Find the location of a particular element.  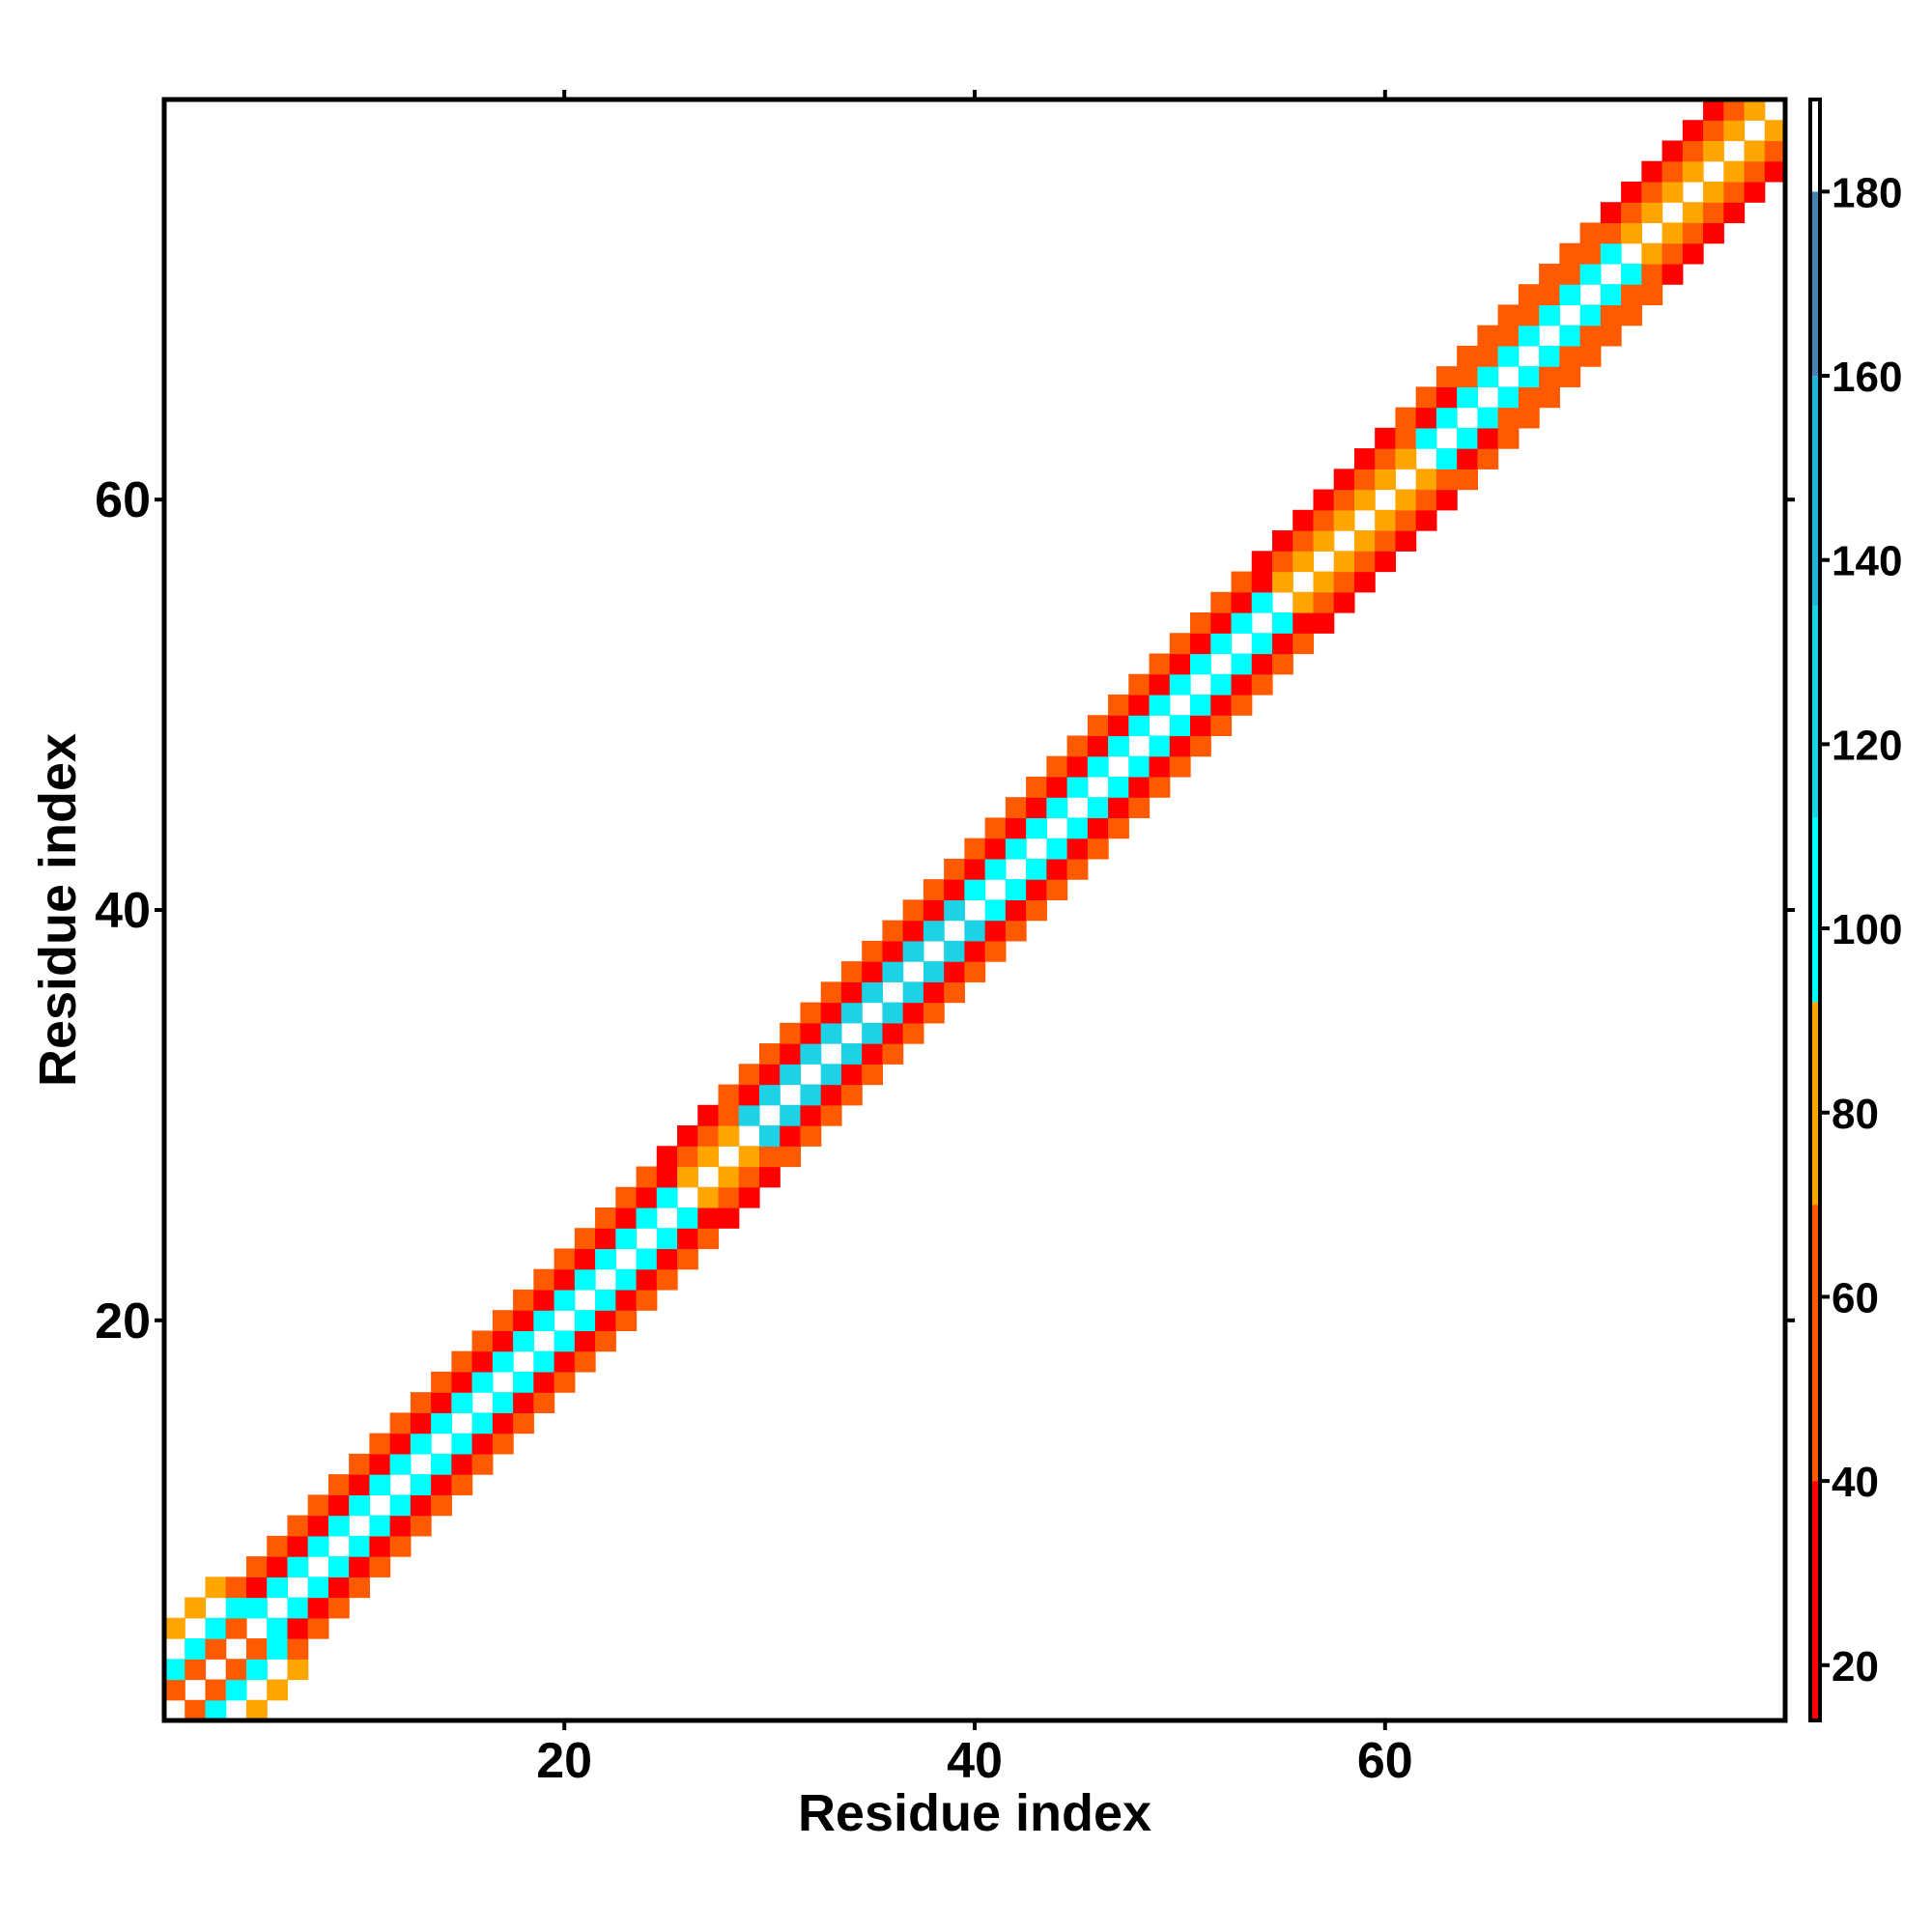

colorbar: 20 40 60 80 100 120 140 160 180 is located at coordinates (1855, 910).